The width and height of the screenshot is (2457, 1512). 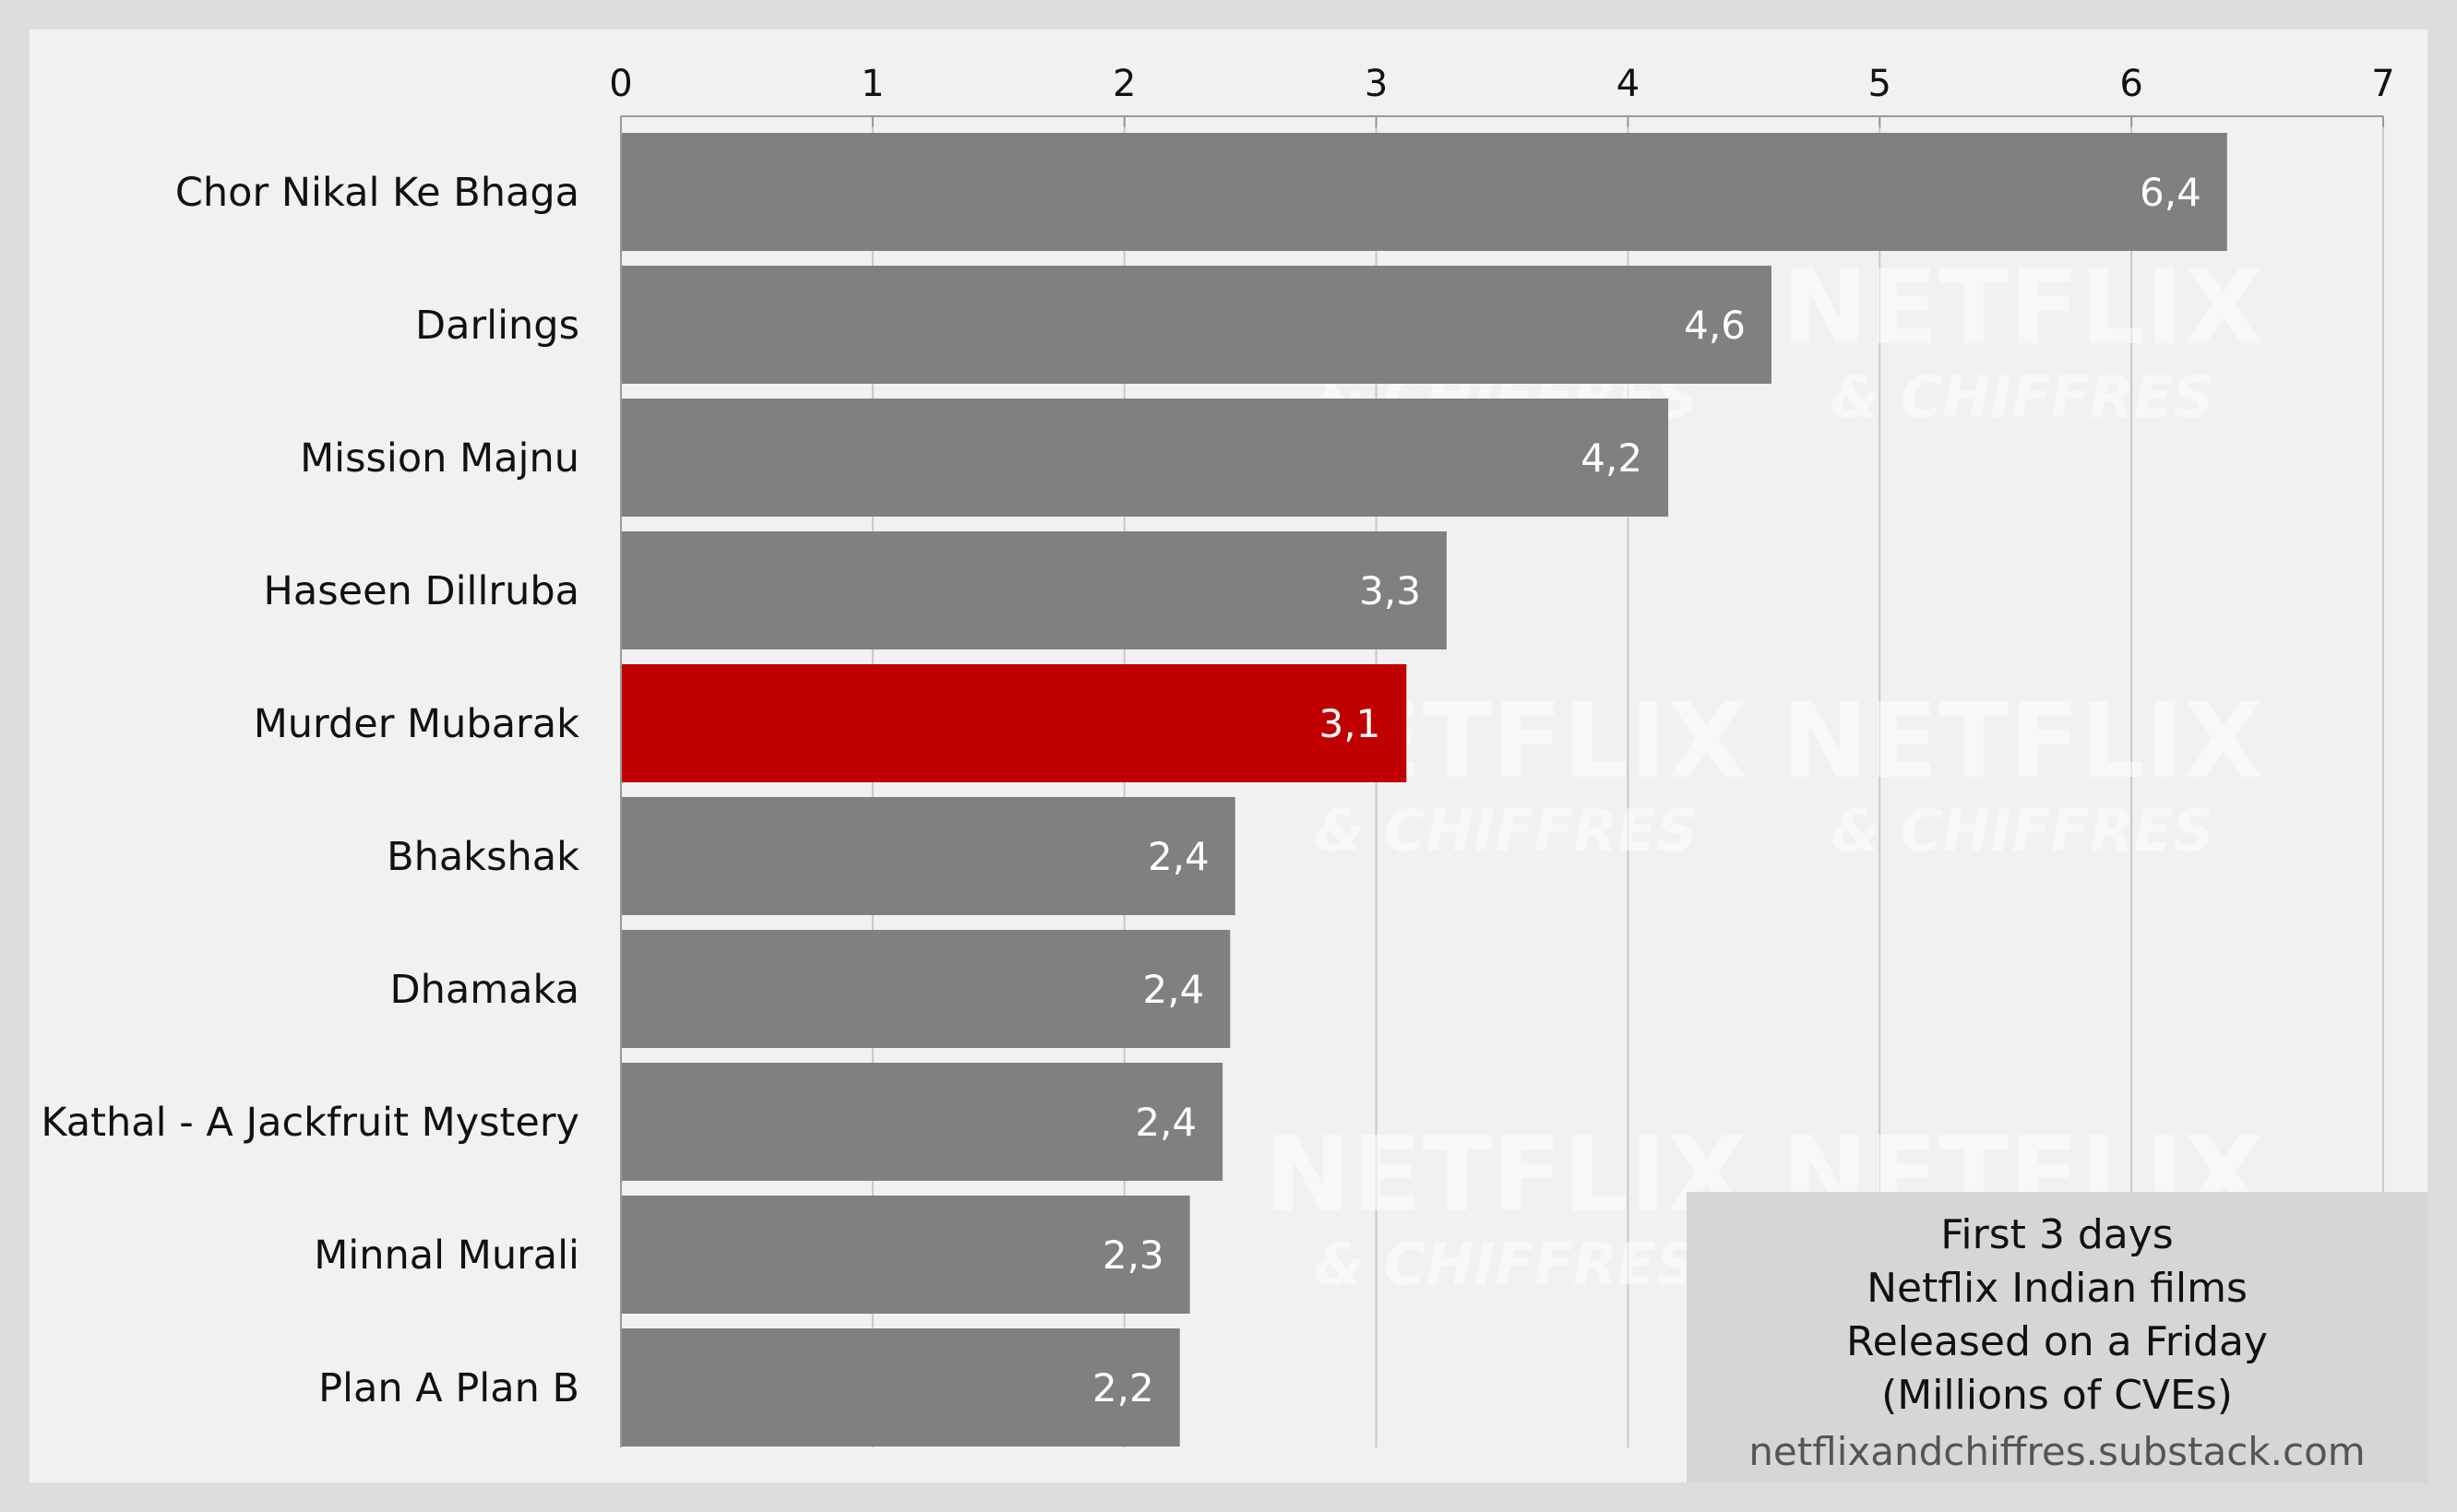 What do you see at coordinates (446, 1255) in the screenshot?
I see `category-label: Minnal Murali` at bounding box center [446, 1255].